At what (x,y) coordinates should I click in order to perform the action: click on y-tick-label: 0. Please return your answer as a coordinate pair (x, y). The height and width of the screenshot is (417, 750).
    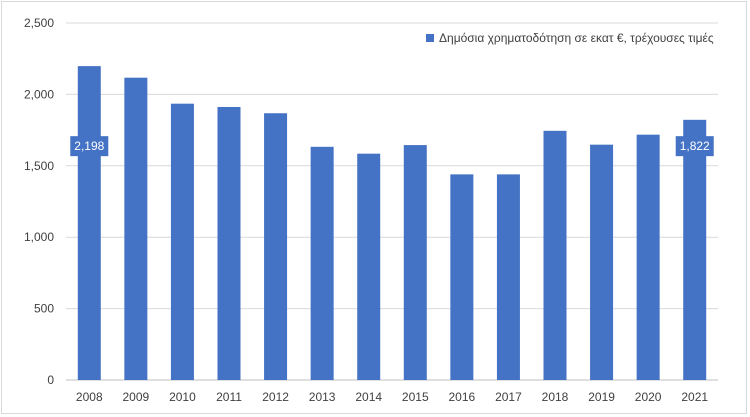
    Looking at the image, I should click on (50, 380).